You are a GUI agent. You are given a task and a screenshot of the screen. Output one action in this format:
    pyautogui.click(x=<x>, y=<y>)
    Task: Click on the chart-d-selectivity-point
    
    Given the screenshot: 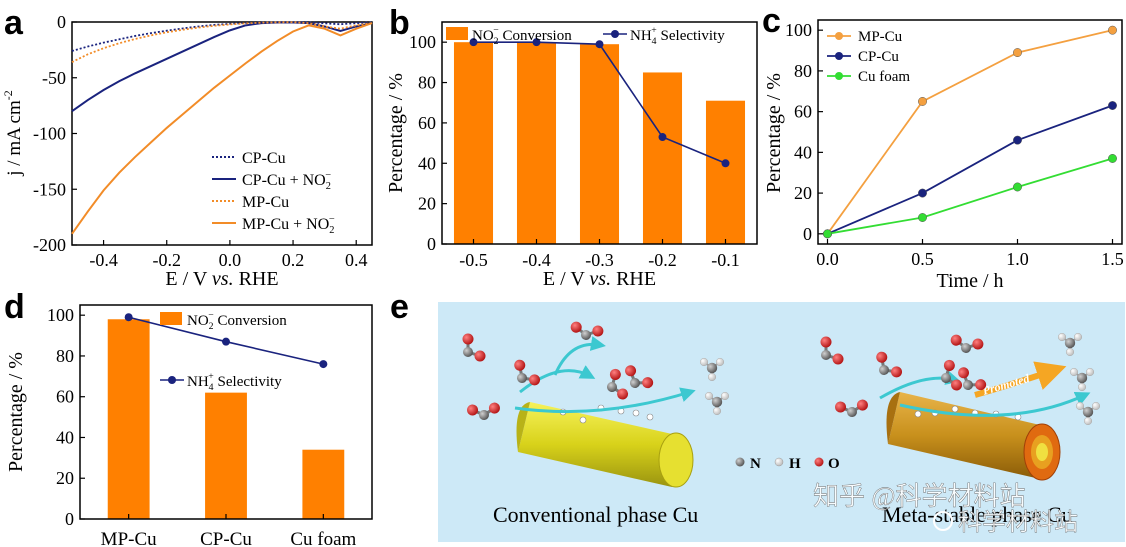 What is the action you would take?
    pyautogui.click(x=226, y=341)
    